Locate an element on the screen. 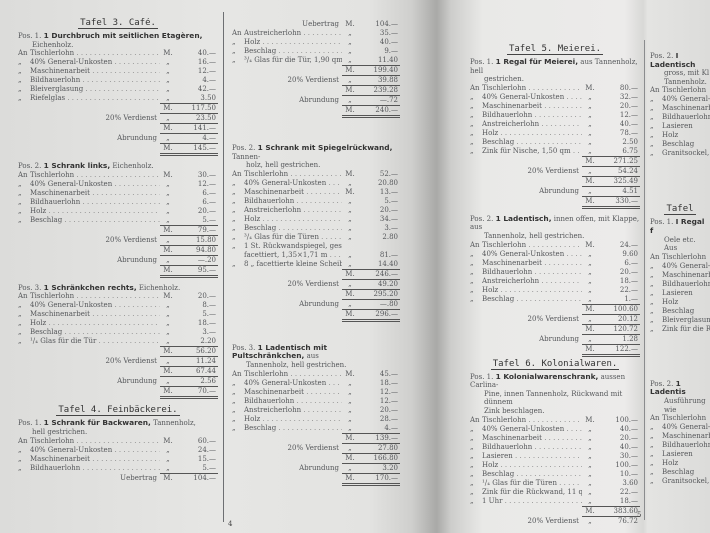 Image resolution: width=710 pixels, height=533 pixels. position-description: Oele etc. Aus is located at coordinates (680, 244).